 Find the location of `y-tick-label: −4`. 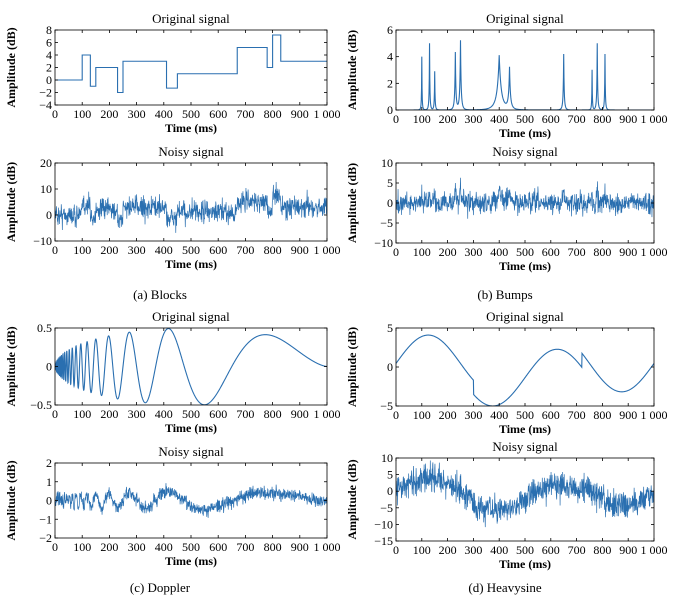

y-tick-label: −4 is located at coordinates (45, 105).